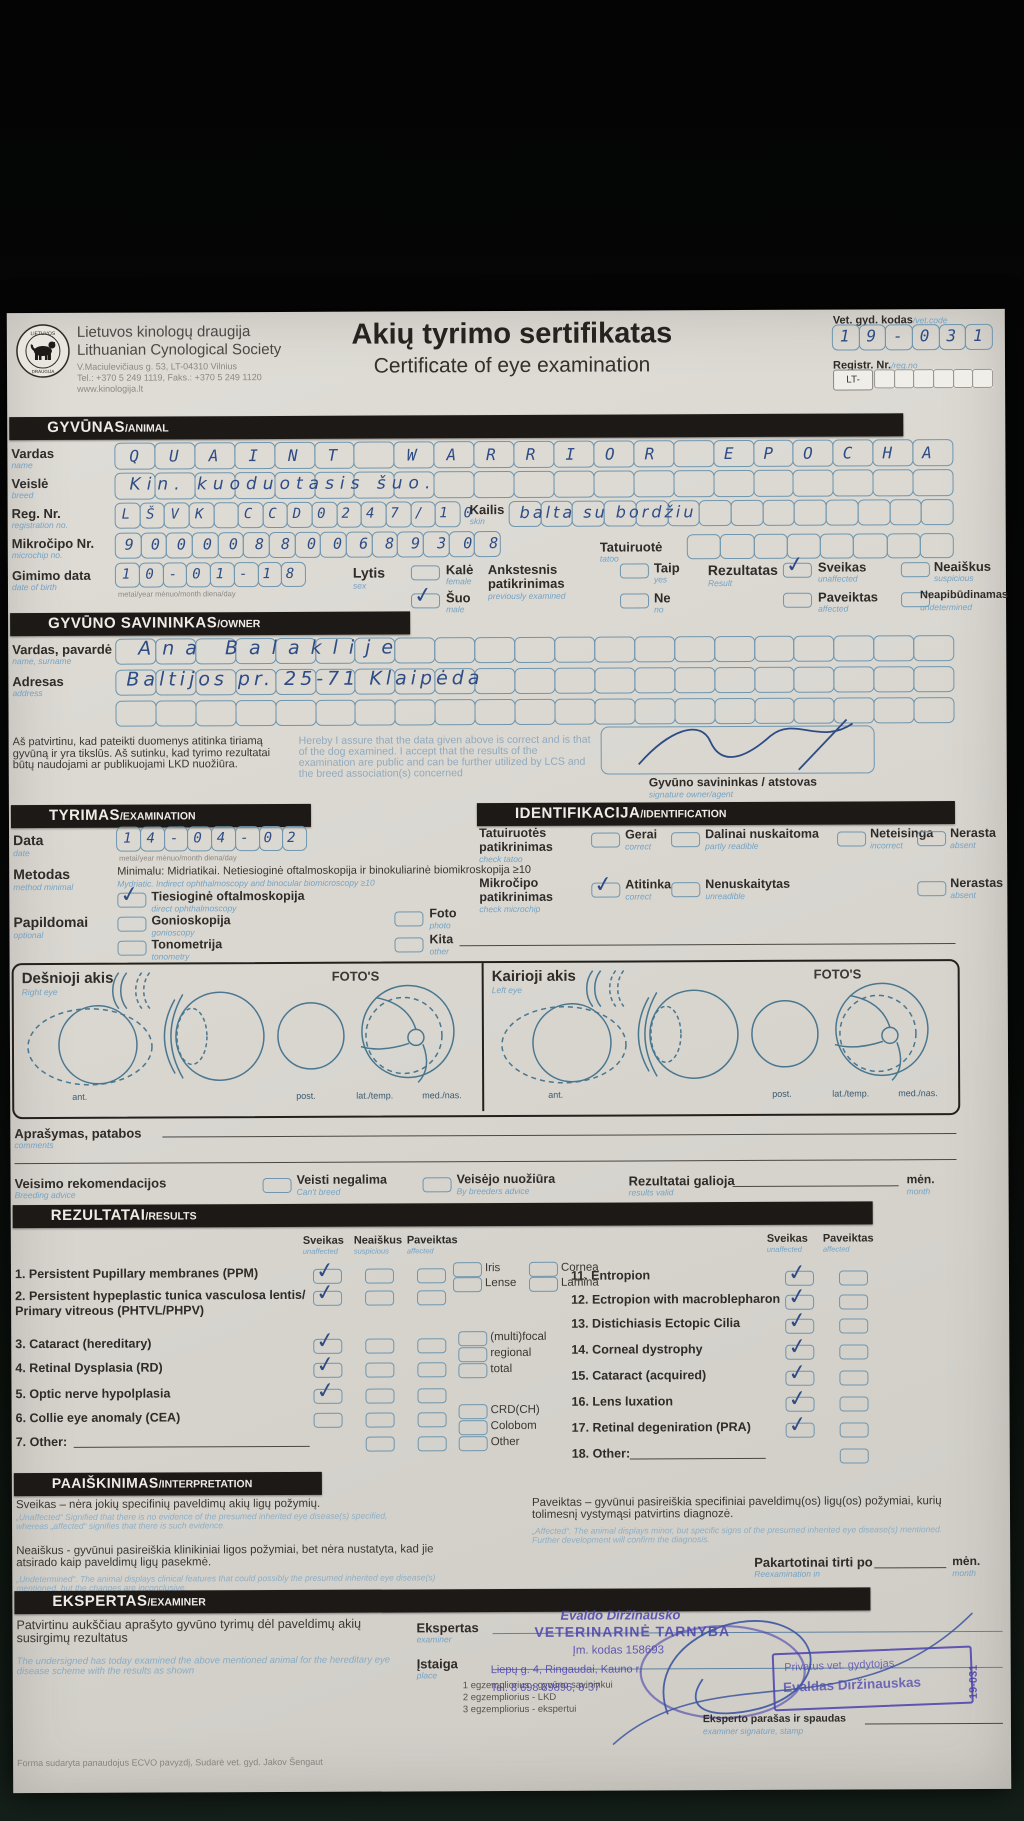 Image resolution: width=1024 pixels, height=1821 pixels. What do you see at coordinates (516, 897) in the screenshot?
I see `label-chip-patikrinimas-2: patikrinimas` at bounding box center [516, 897].